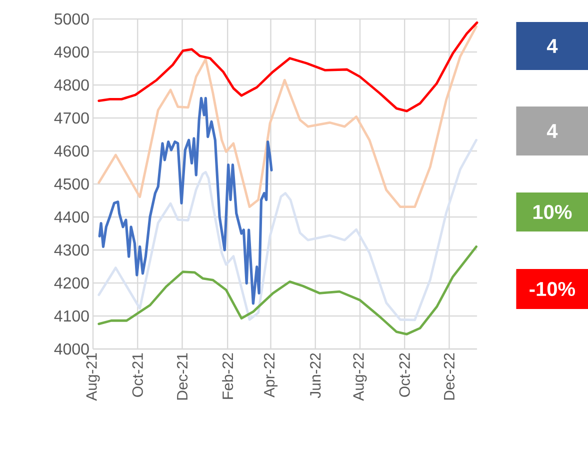 This screenshot has height=454, width=588. I want to click on y-tick-label: 4000, so click(71, 349).